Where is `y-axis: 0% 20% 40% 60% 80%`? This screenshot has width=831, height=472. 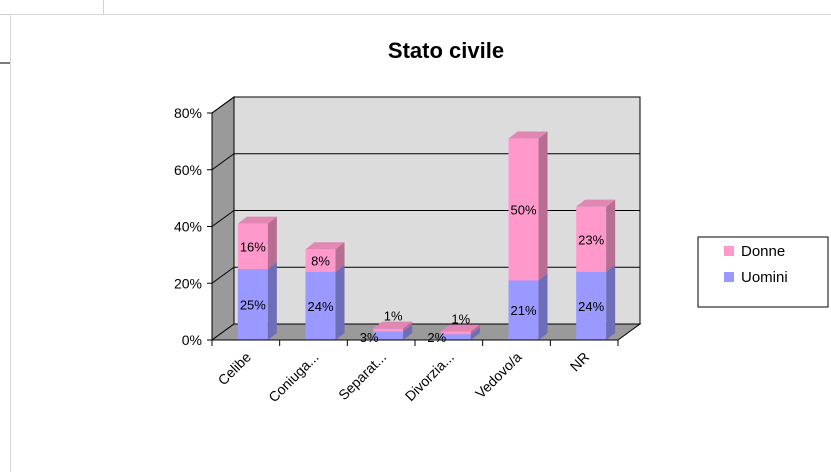 y-axis: 0% 20% 40% 60% 80% is located at coordinates (193, 226).